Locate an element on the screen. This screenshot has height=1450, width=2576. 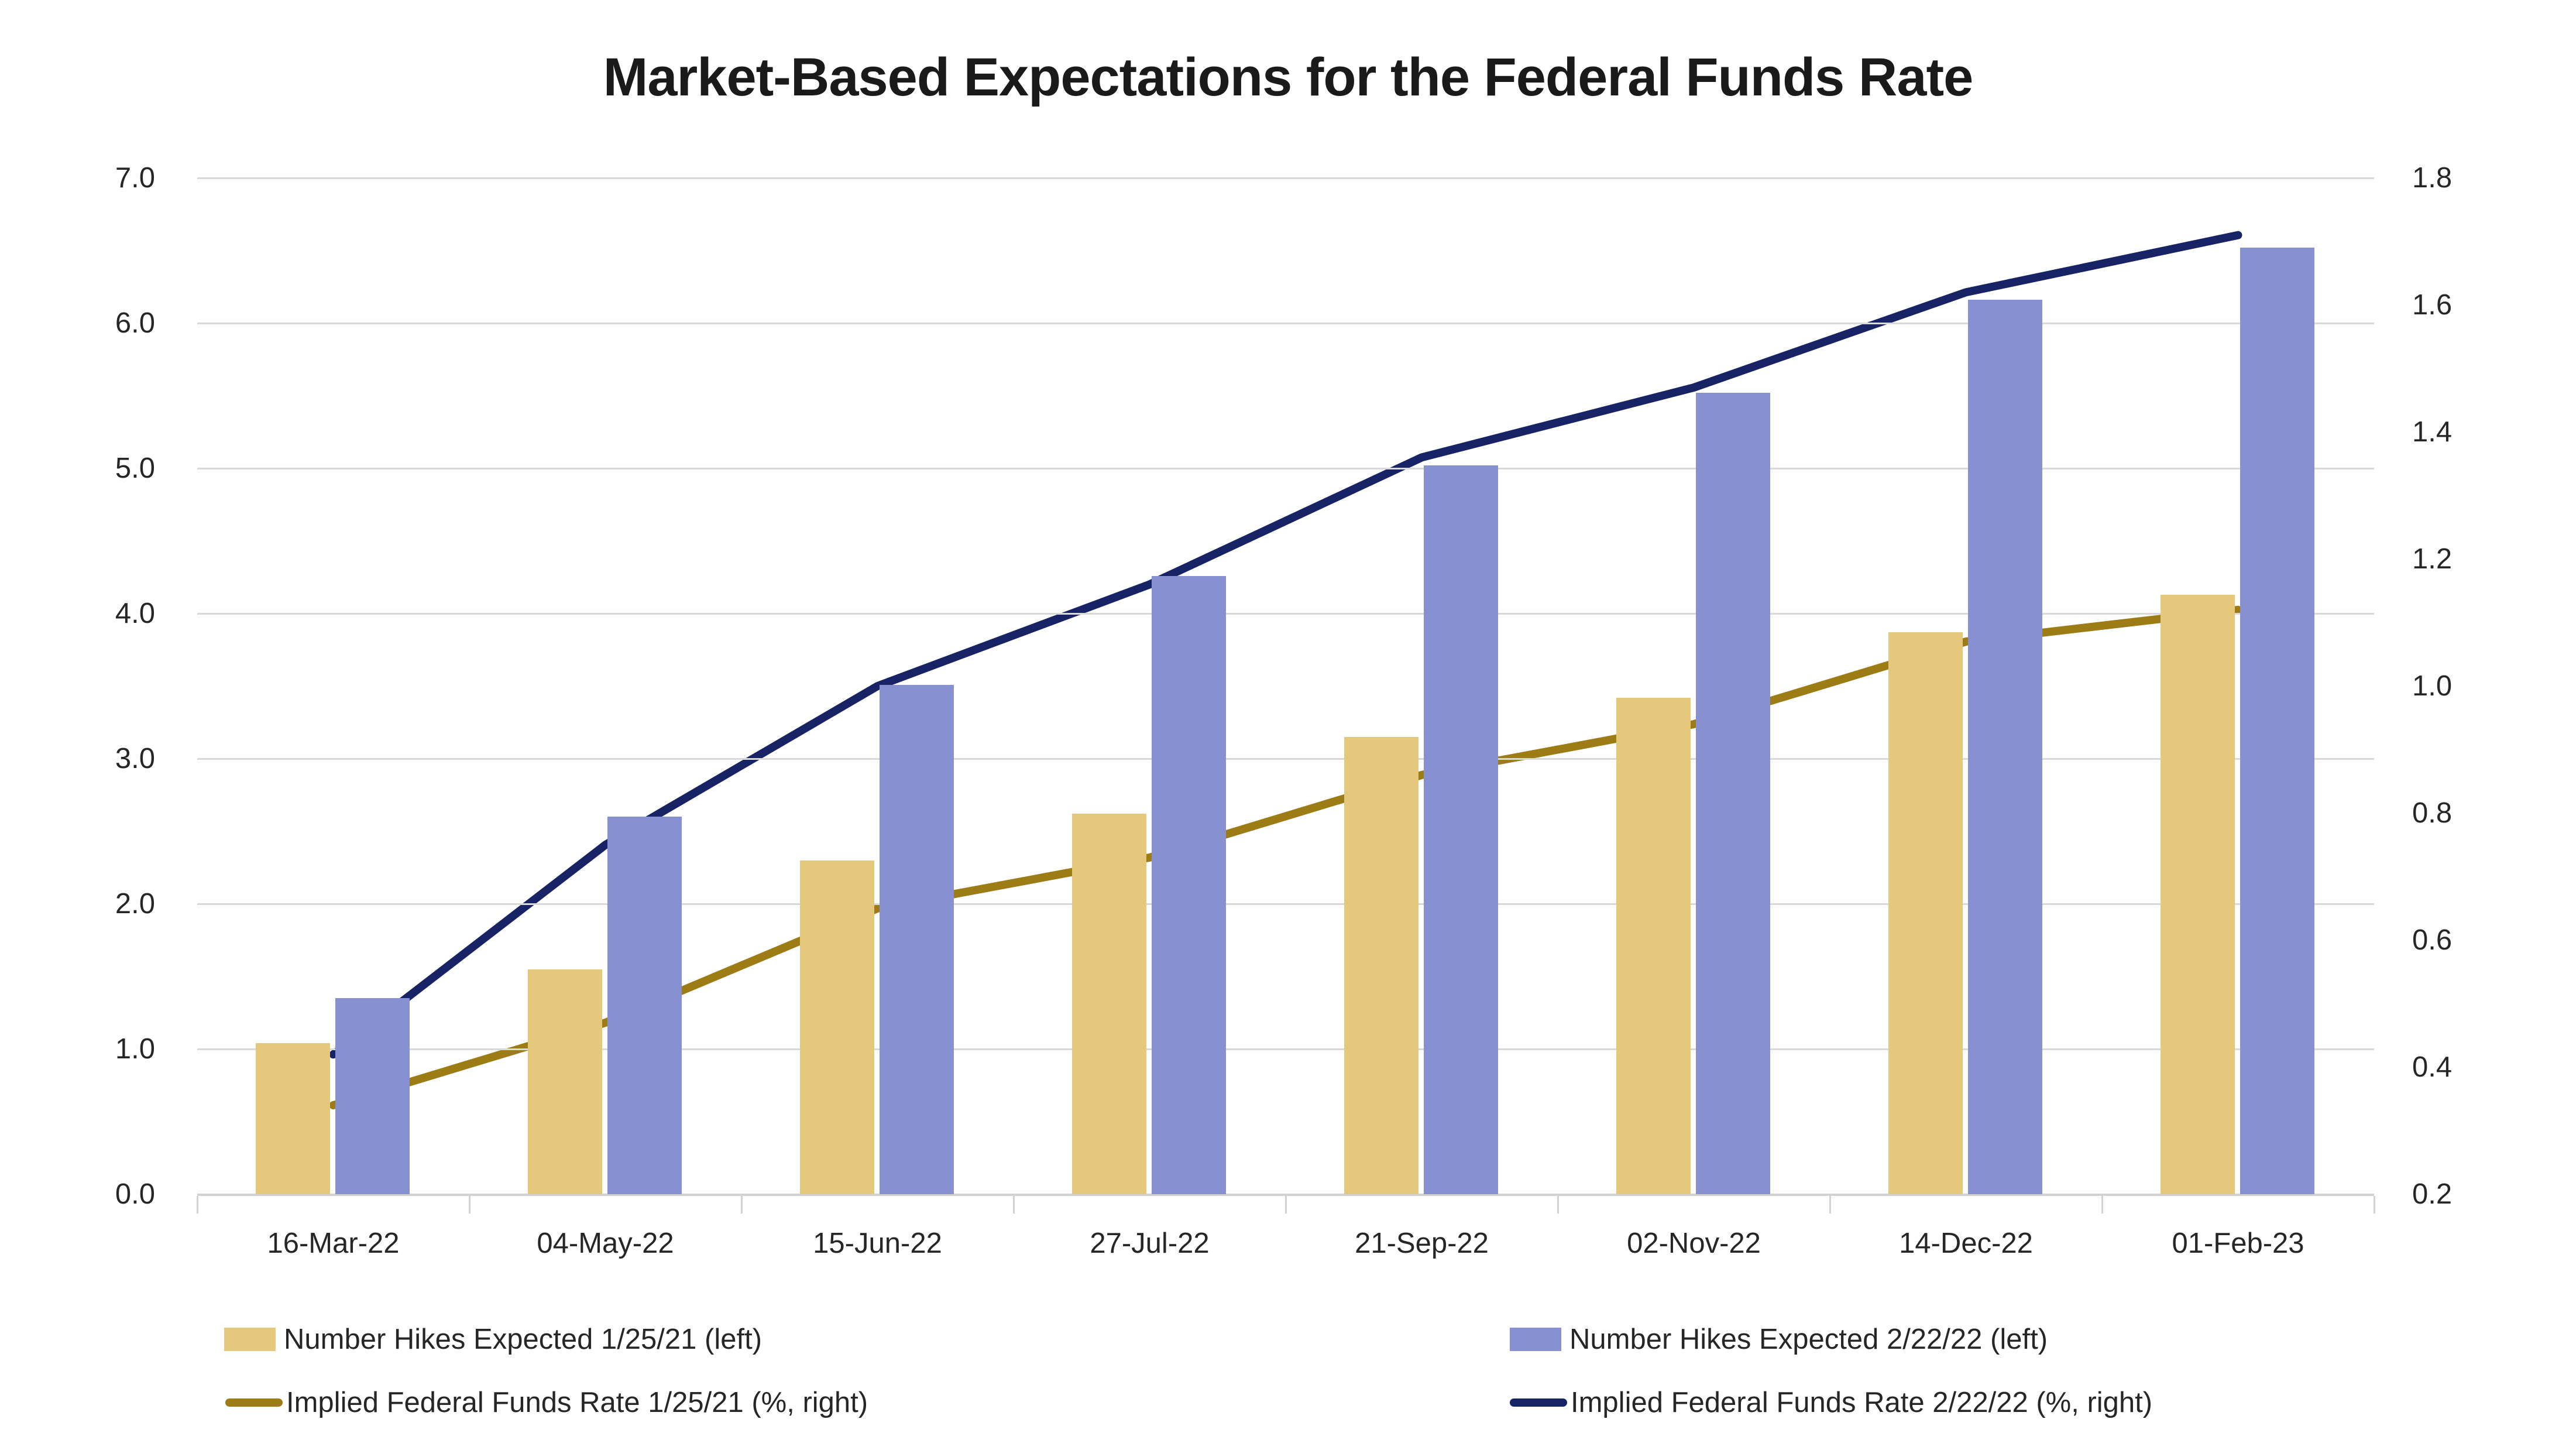
y-axis-label-left: 5.0 is located at coordinates (135, 469).